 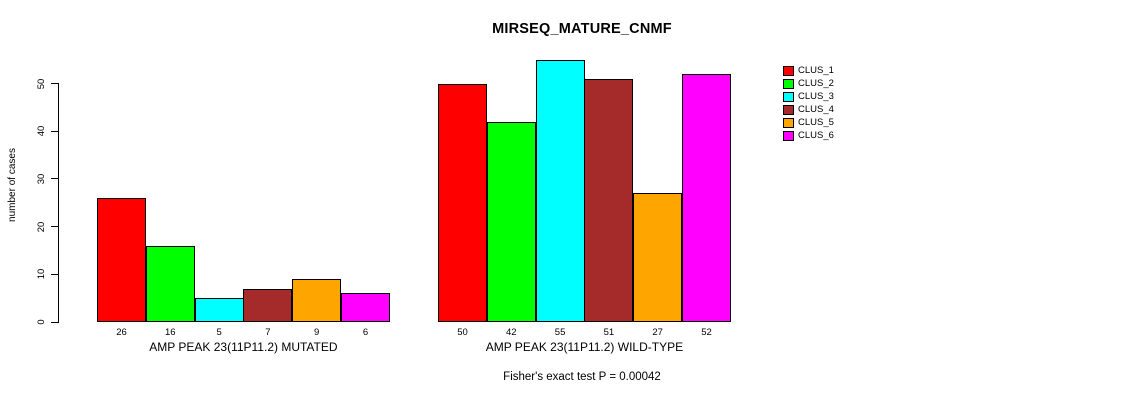 I want to click on chart-title: MIRSEQ_MATURE_CNMF, so click(x=582, y=29).